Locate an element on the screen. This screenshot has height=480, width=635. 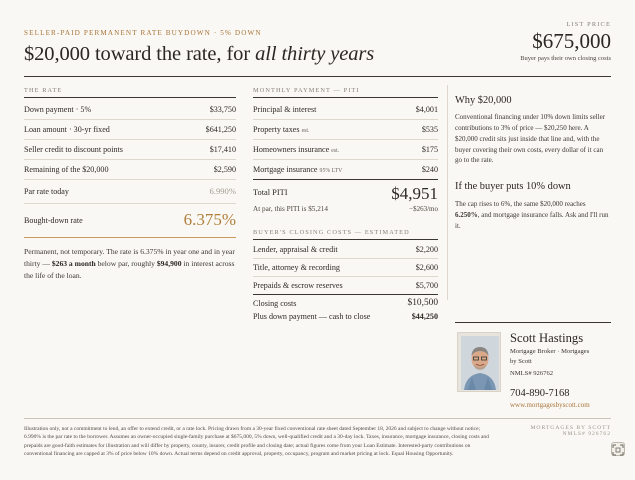
agent-title-line: Mortgage Broker · Mortgages is located at coordinates (550, 351).